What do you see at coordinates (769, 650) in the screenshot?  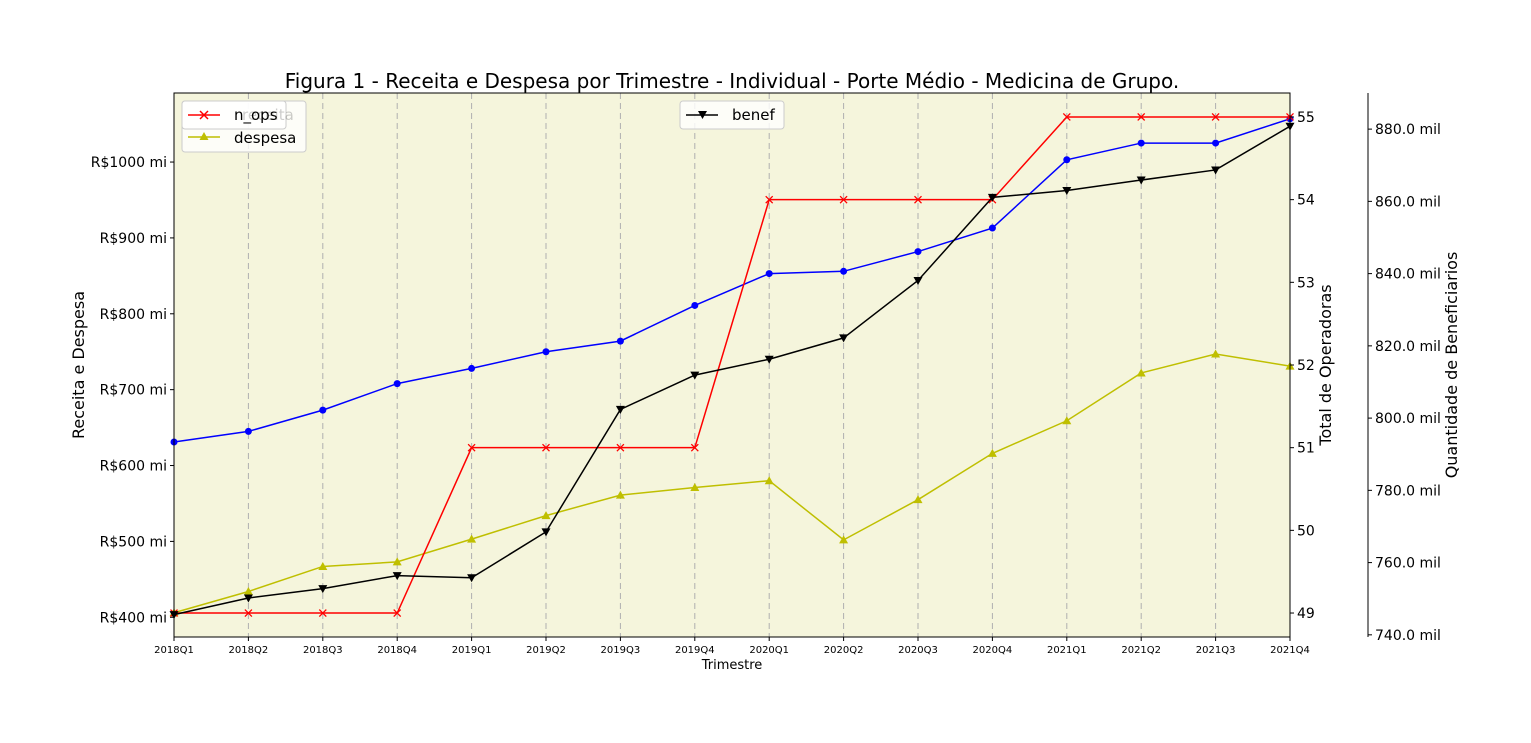 I see `x-tick-label: 2020Q1` at bounding box center [769, 650].